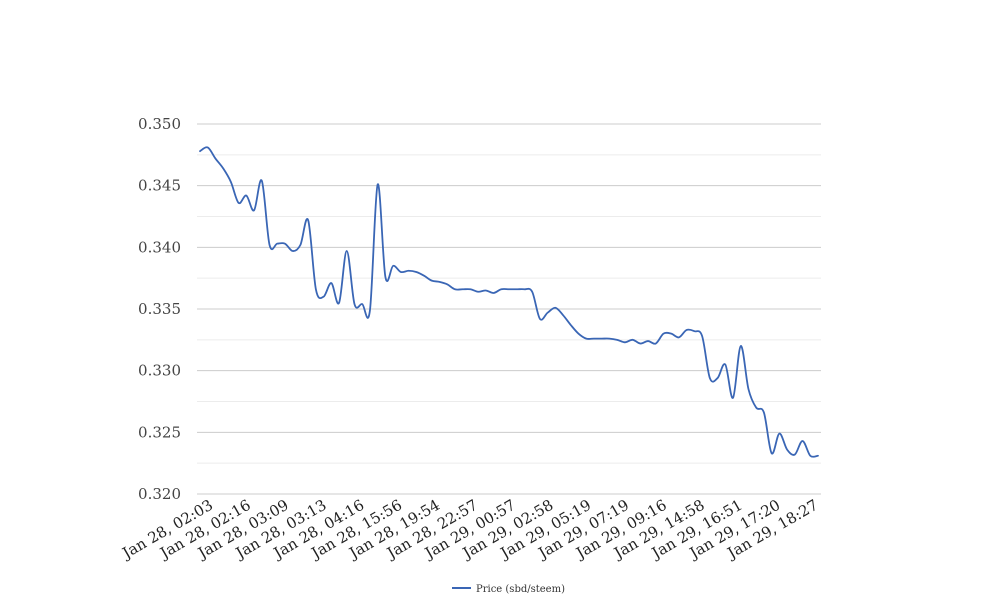 The width and height of the screenshot is (1008, 616). What do you see at coordinates (159, 432) in the screenshot?
I see `y-tick-label: 0.325` at bounding box center [159, 432].